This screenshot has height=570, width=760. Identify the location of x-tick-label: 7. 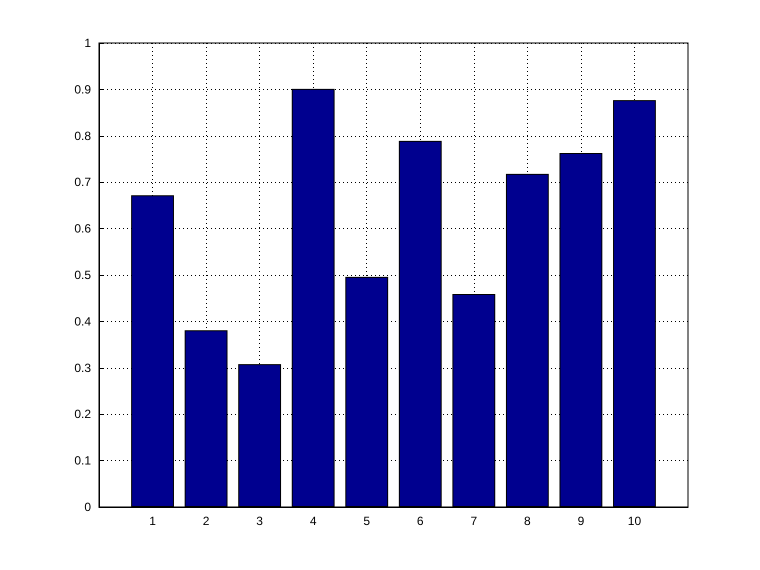
(474, 521).